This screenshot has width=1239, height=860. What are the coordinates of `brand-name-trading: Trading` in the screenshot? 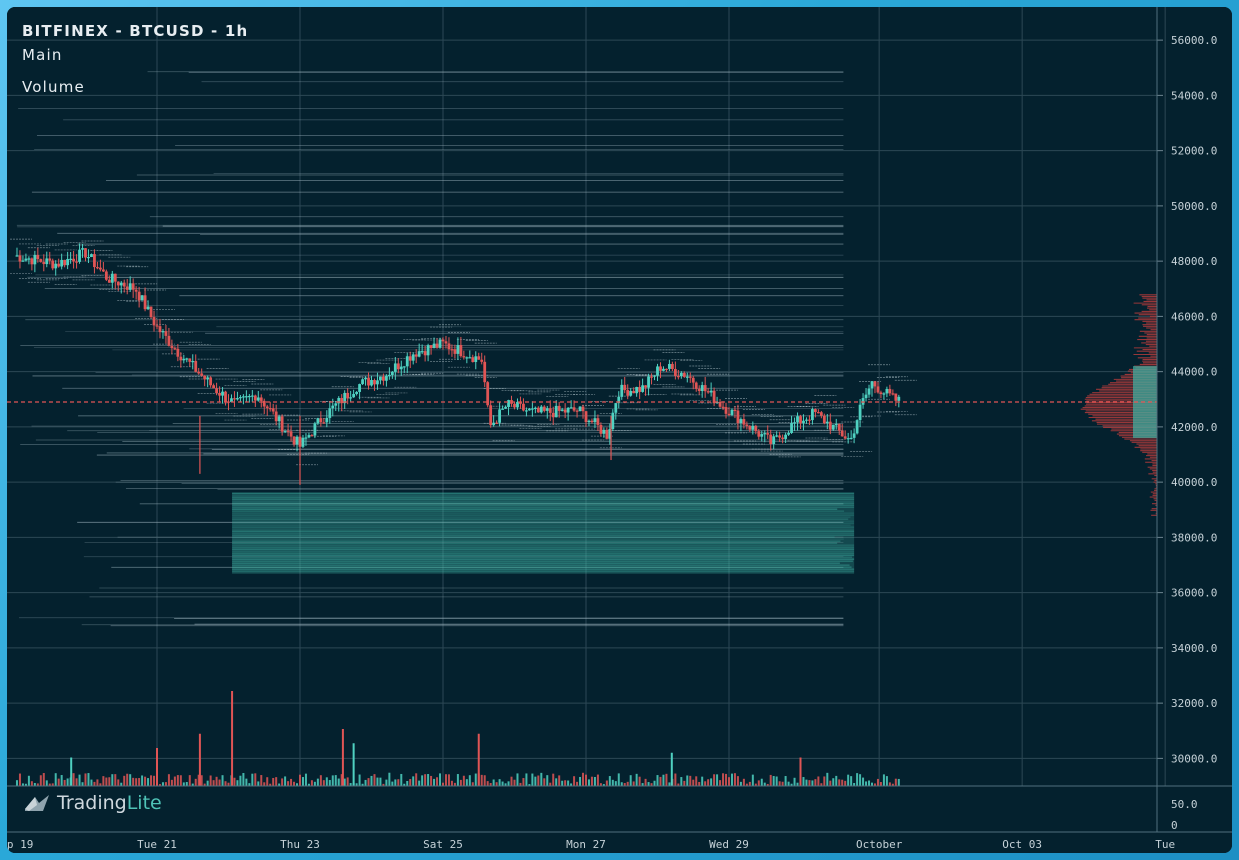 It's located at (92, 803).